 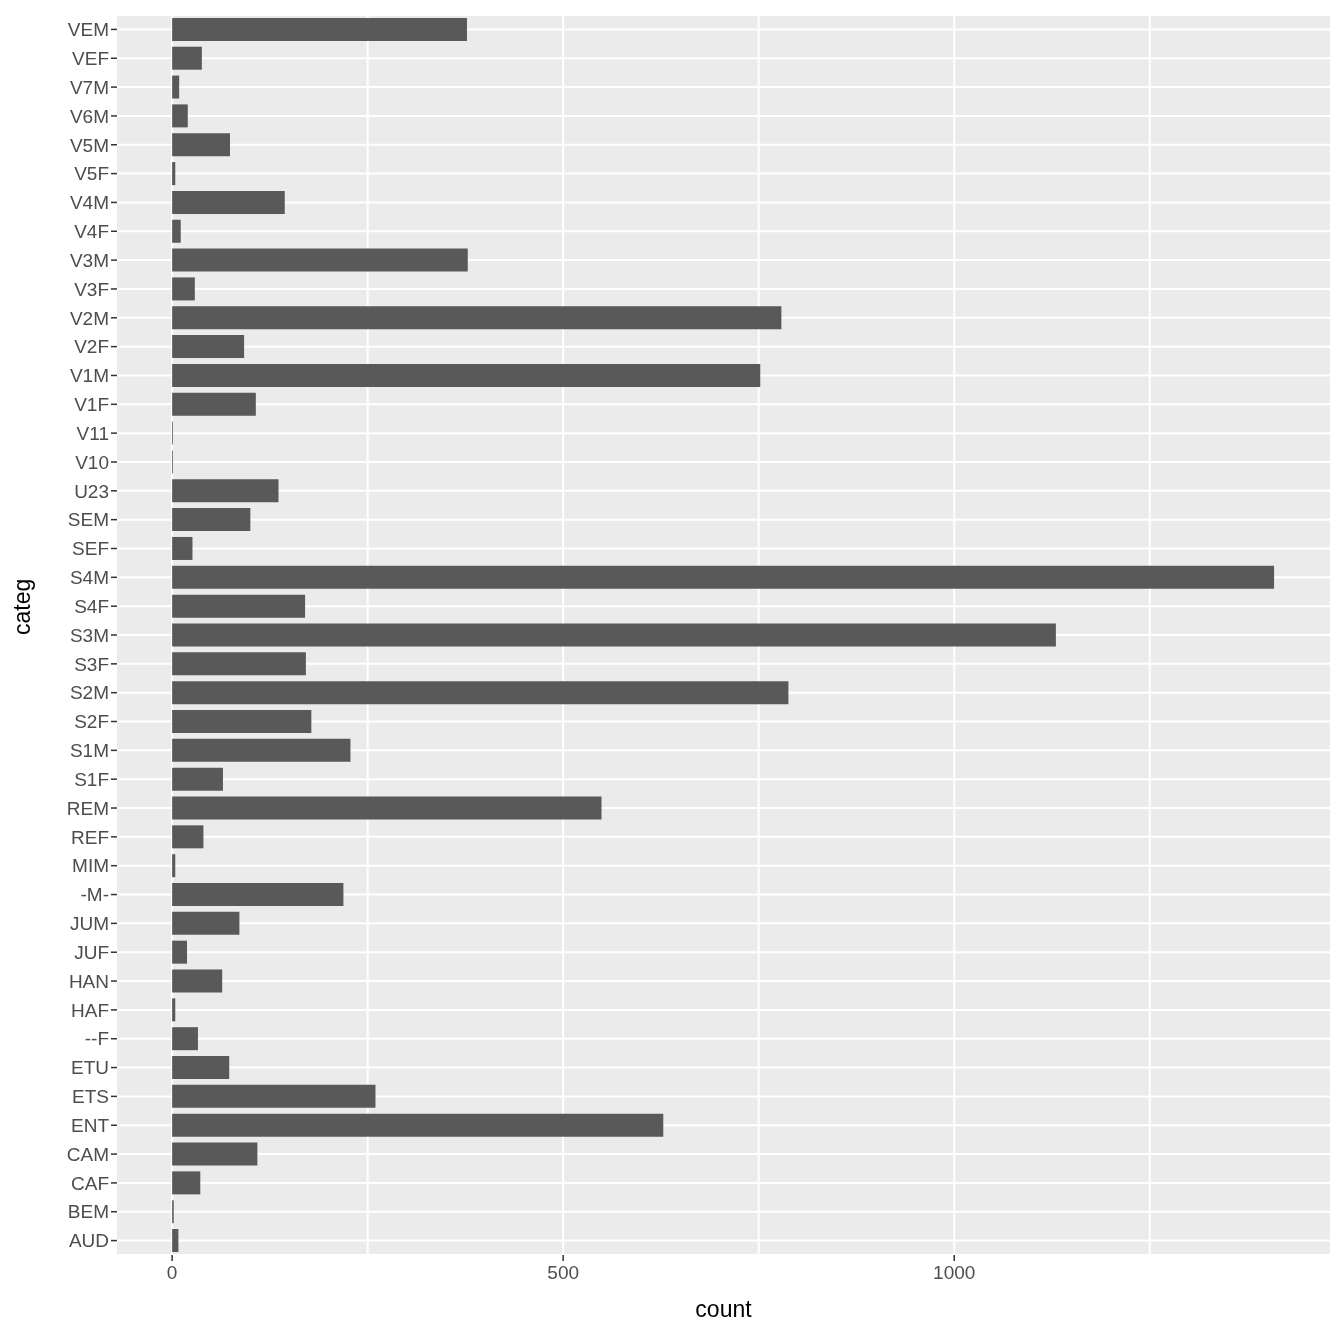 I want to click on y-tick-label: V10, so click(x=92, y=462).